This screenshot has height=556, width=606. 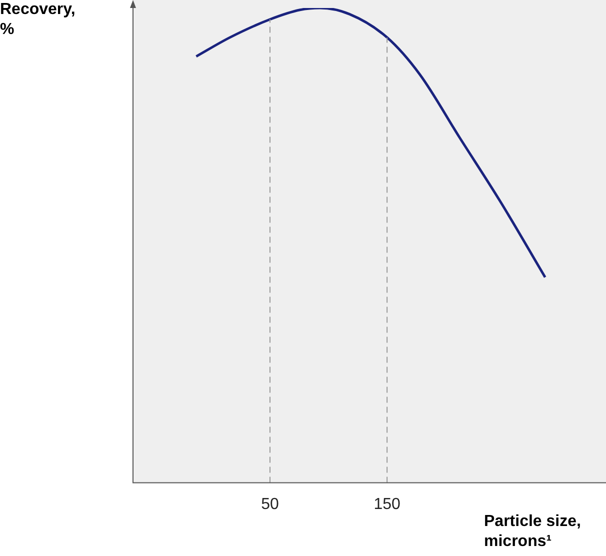 What do you see at coordinates (387, 504) in the screenshot?
I see `x-tick-label: 150` at bounding box center [387, 504].